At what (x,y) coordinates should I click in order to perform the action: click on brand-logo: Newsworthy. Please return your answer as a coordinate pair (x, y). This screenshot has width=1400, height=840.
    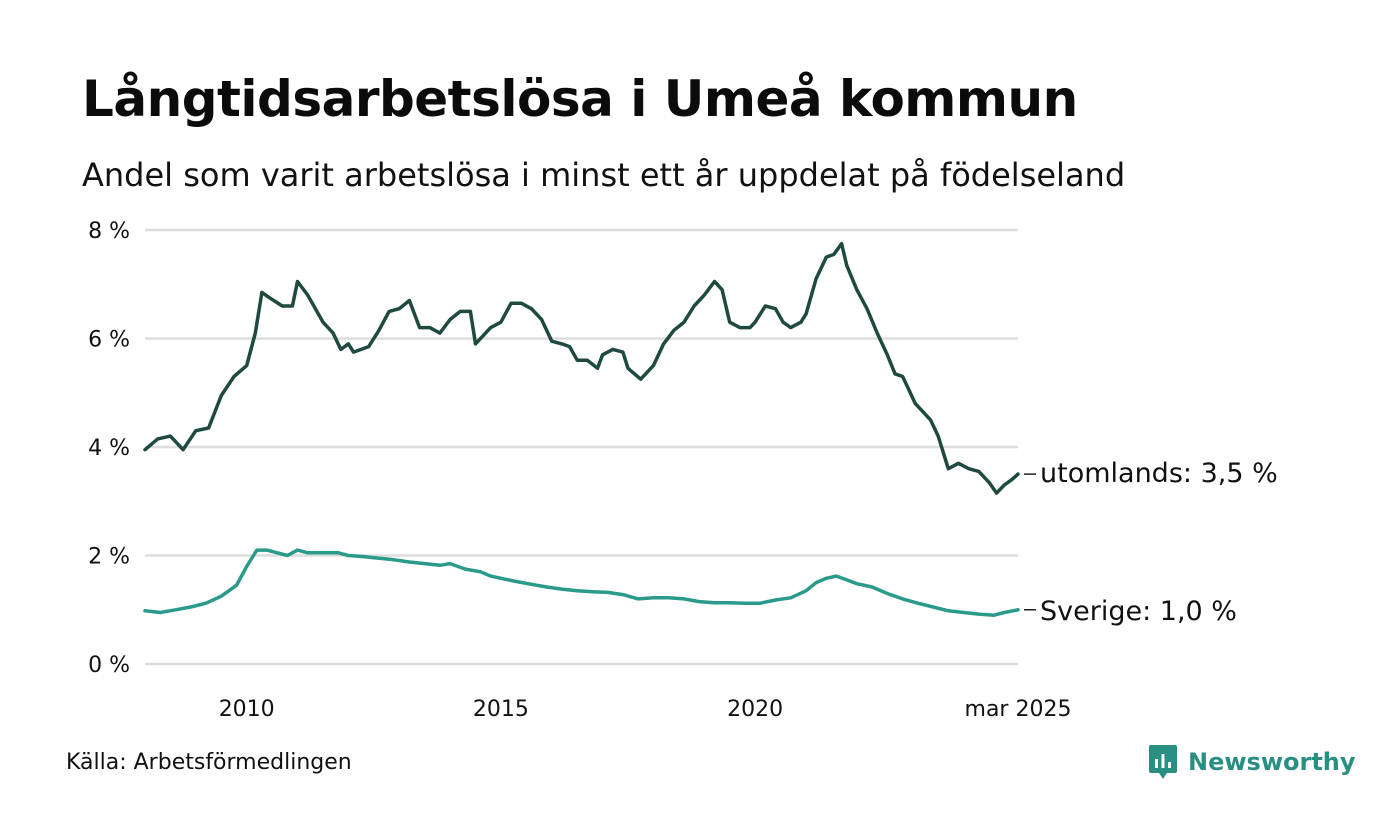
    Looking at the image, I should click on (1252, 762).